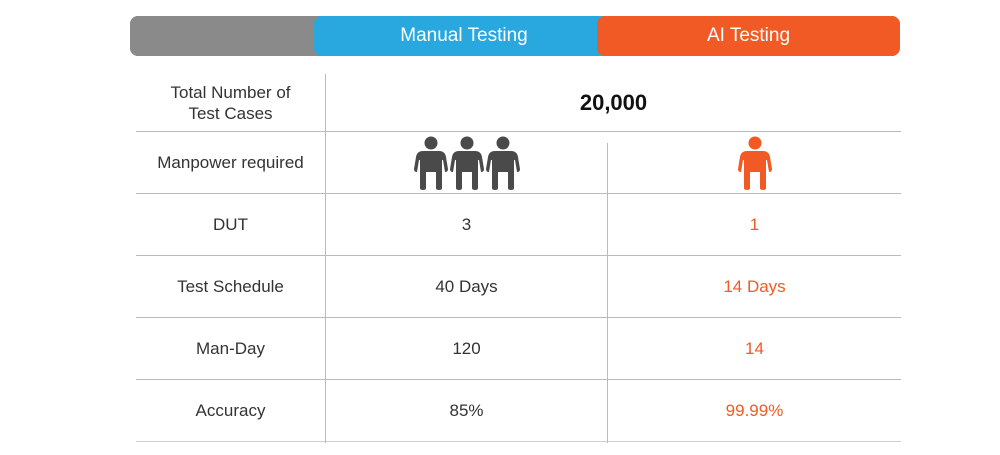 Image resolution: width=1000 pixels, height=455 pixels. I want to click on ai-manpower, so click(754, 162).